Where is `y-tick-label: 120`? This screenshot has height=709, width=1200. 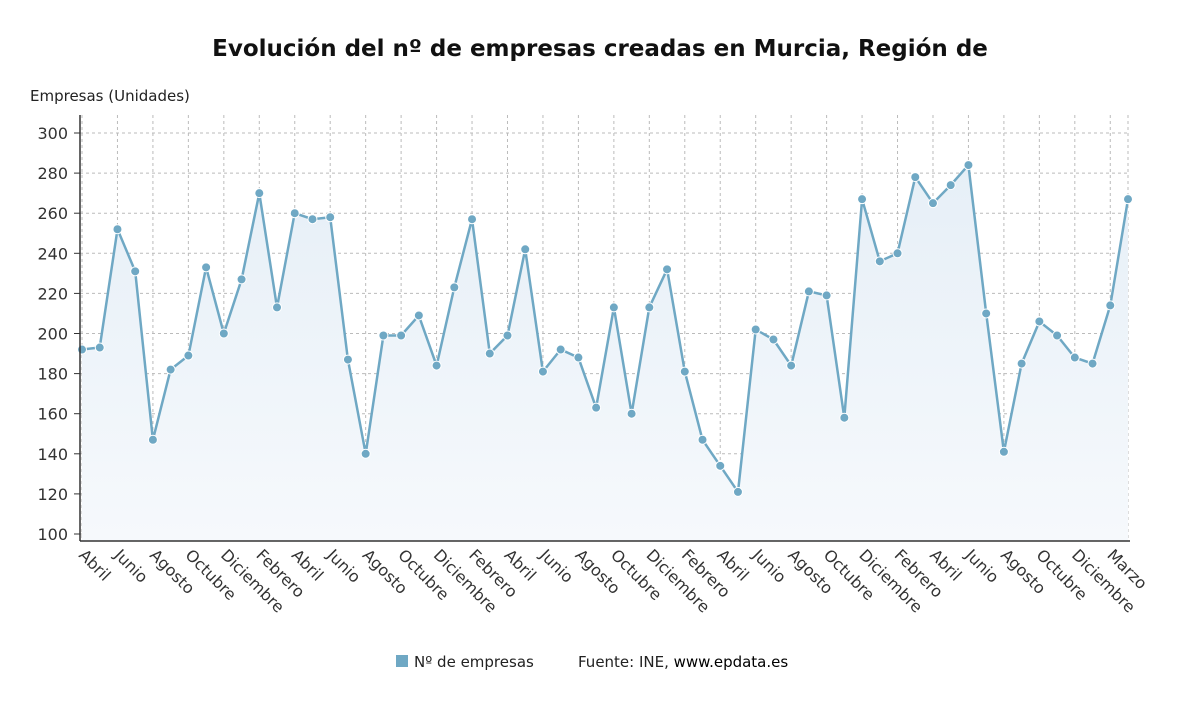
y-tick-label: 120 is located at coordinates (52, 494).